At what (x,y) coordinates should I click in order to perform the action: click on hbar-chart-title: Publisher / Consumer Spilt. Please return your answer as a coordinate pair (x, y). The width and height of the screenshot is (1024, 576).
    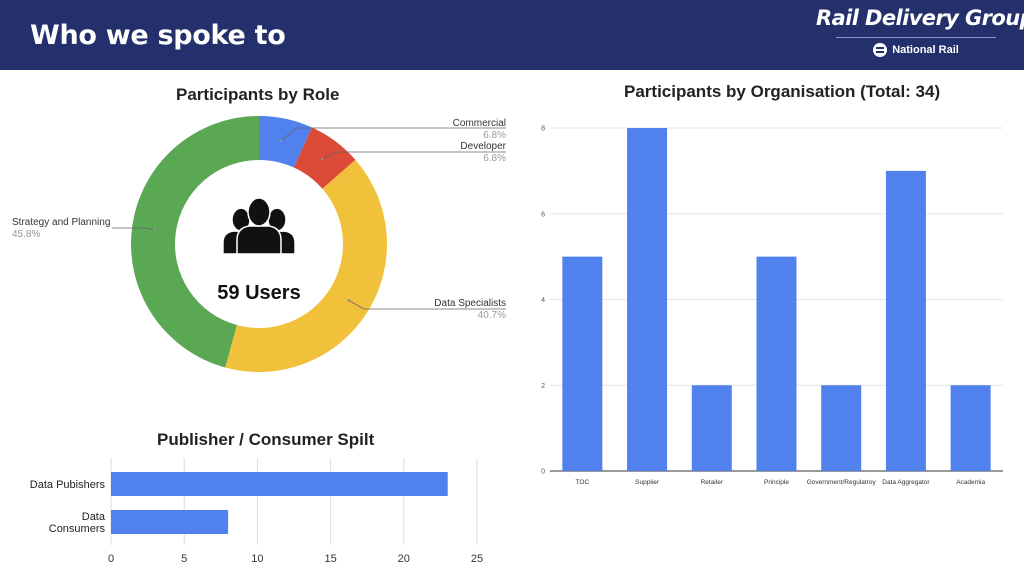
    Looking at the image, I should click on (266, 439).